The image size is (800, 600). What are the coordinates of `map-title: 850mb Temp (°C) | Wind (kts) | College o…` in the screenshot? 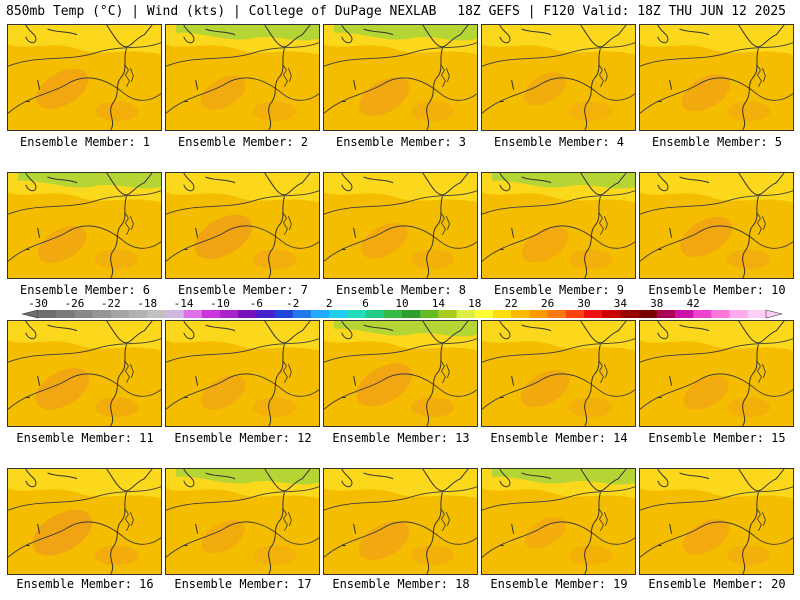 It's located at (221, 11).